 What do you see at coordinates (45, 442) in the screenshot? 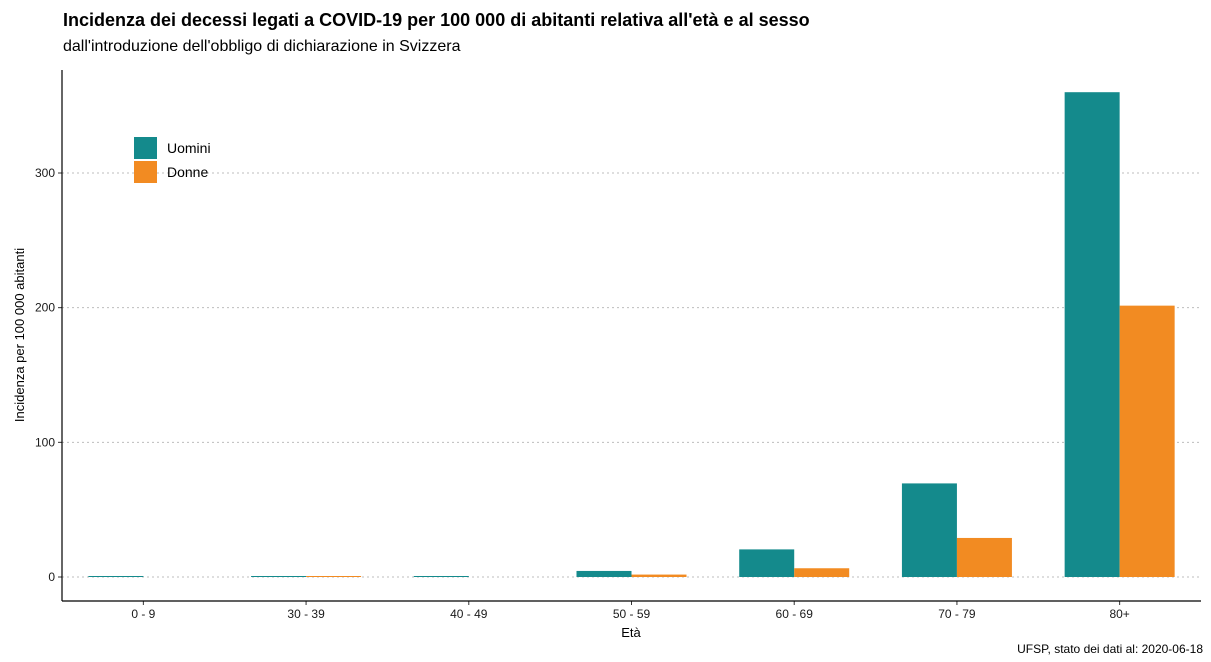
I see `y-tick-label: 100` at bounding box center [45, 442].